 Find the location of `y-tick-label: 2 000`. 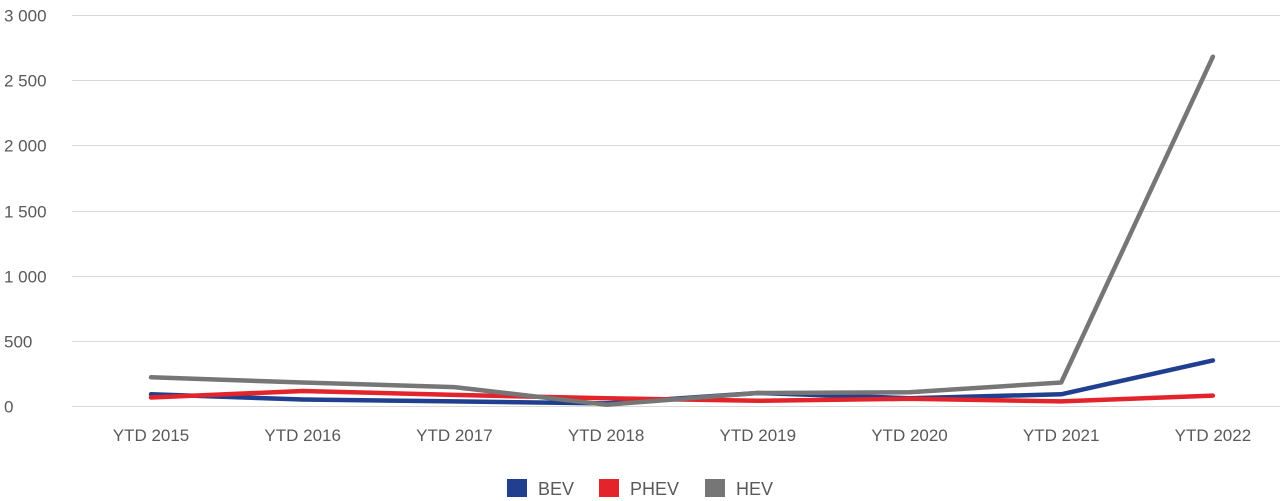

y-tick-label: 2 000 is located at coordinates (25, 146).